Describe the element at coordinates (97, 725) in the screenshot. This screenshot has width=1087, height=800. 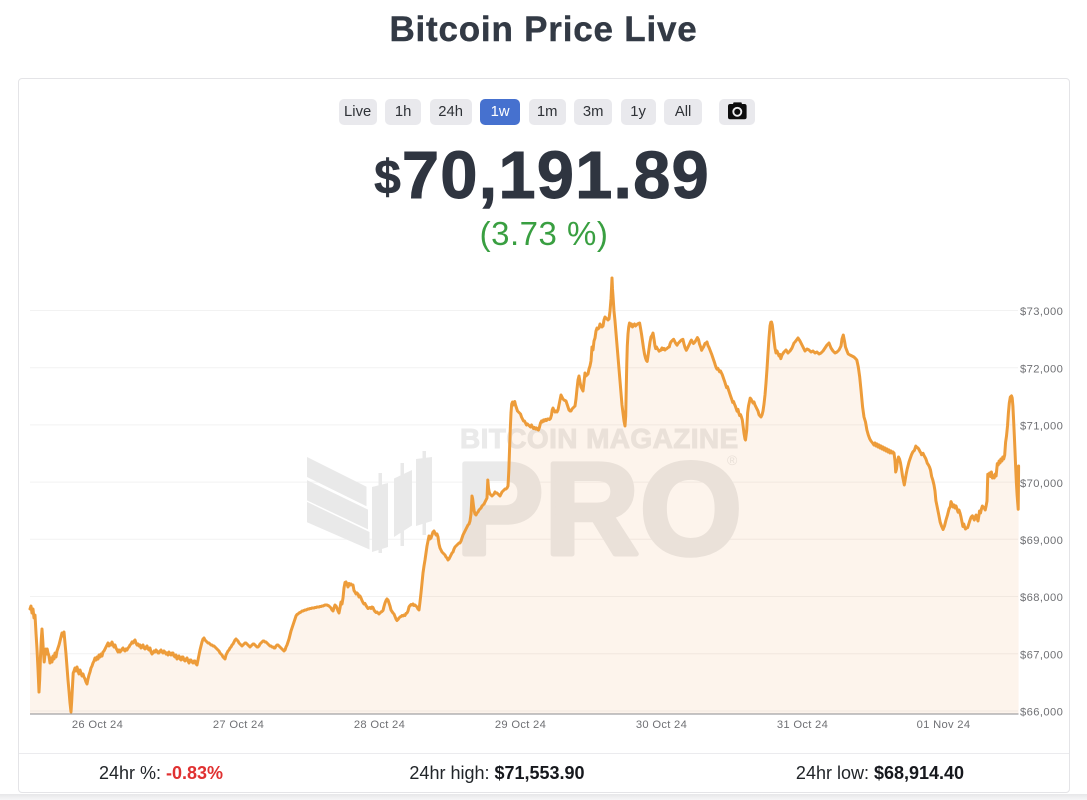
I see `svg-text: 26 Oct 24` at that location.